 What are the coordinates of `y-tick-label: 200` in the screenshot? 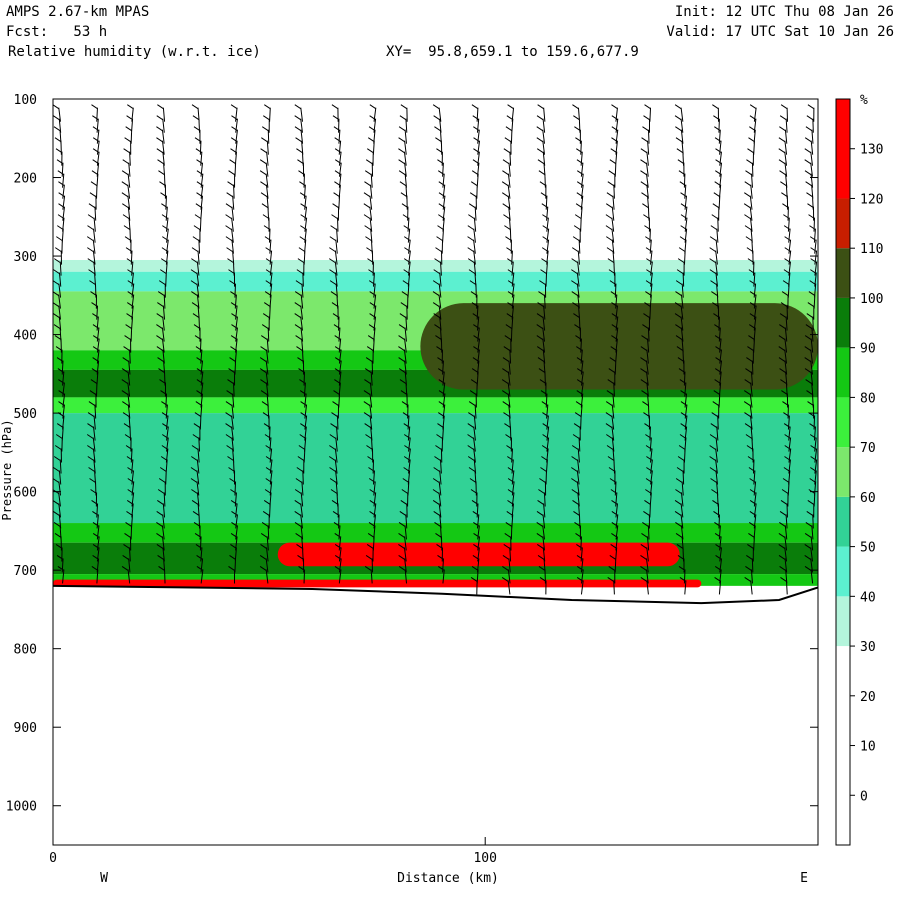 It's located at (25, 179).